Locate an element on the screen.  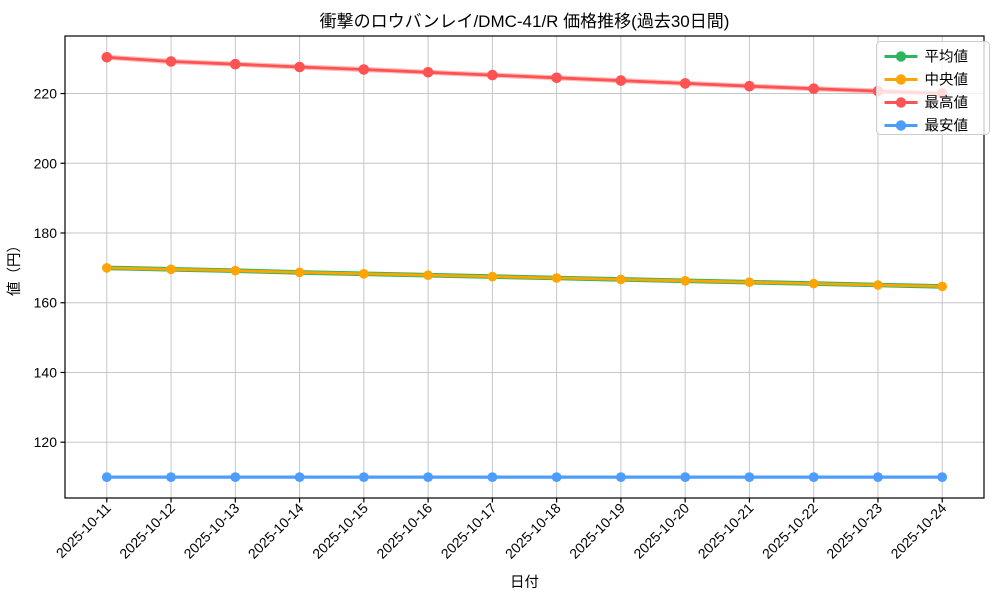
y-tick-label: 140 is located at coordinates (46, 372).